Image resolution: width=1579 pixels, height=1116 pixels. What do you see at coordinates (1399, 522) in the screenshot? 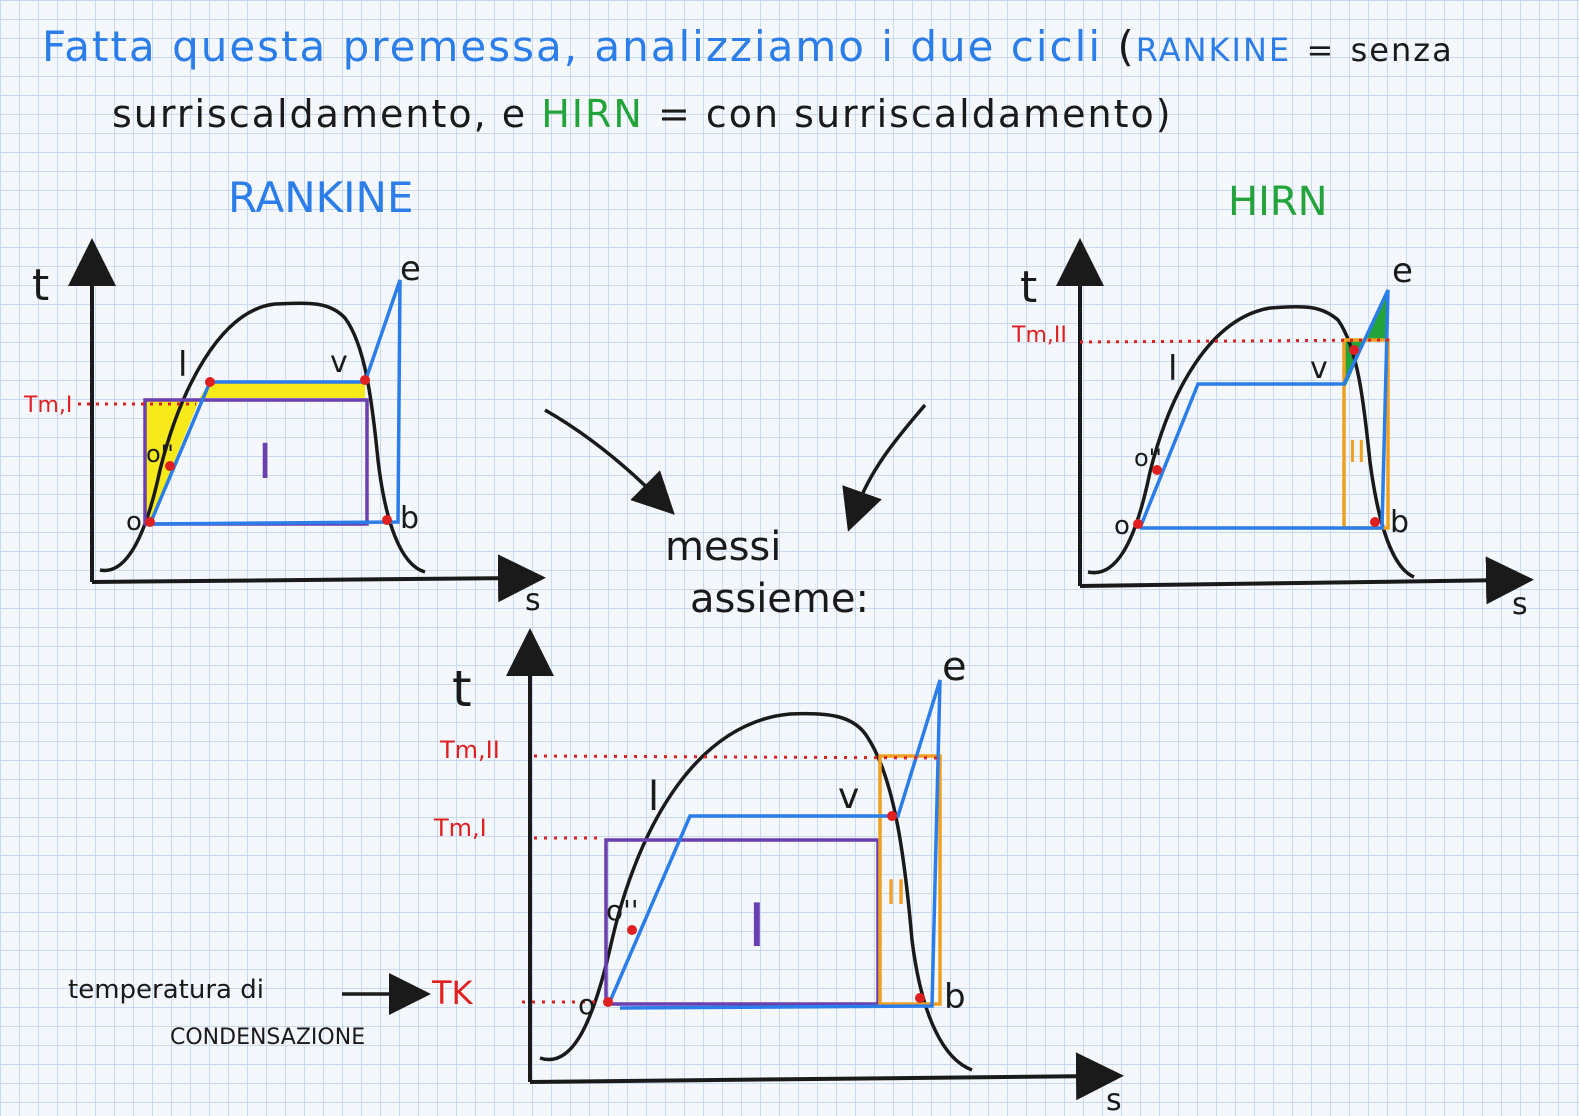
I see `hirn-point-b: b` at bounding box center [1399, 522].